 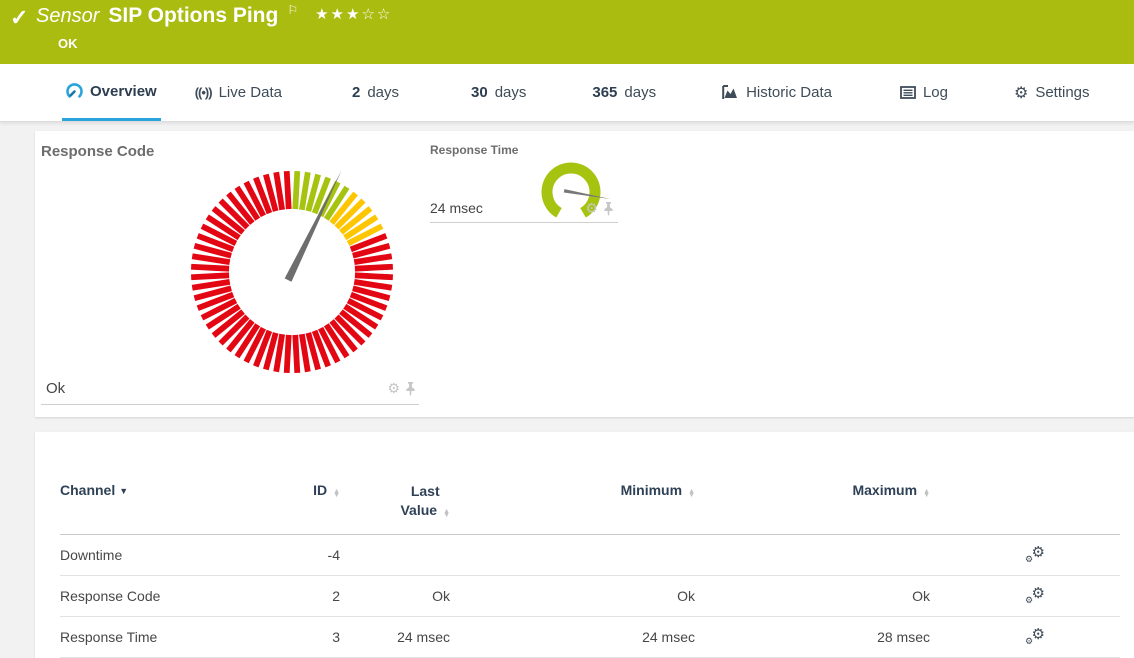 I want to click on tab-30-days: 30 days, so click(x=498, y=92).